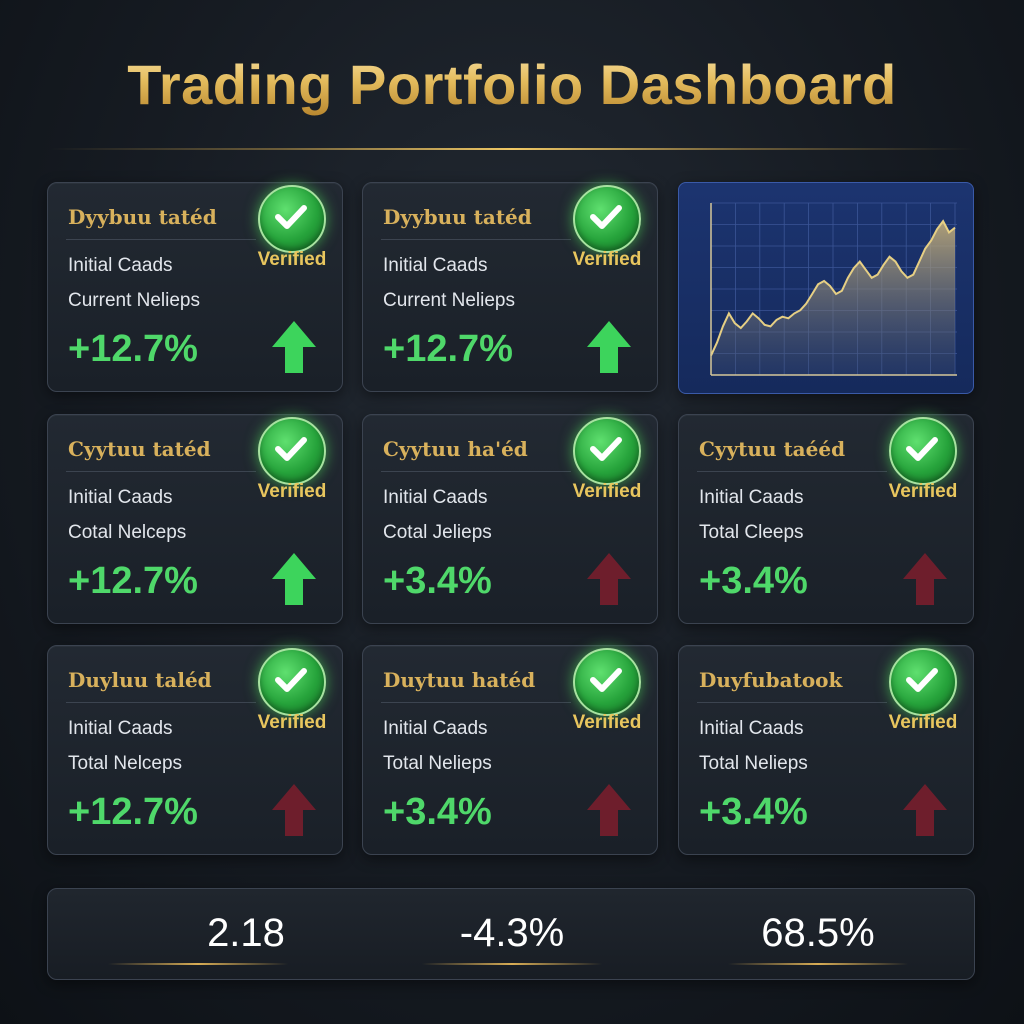 This screenshot has height=1024, width=1024. Describe the element at coordinates (246, 933) in the screenshot. I see `stat-value: 2.18` at that location.